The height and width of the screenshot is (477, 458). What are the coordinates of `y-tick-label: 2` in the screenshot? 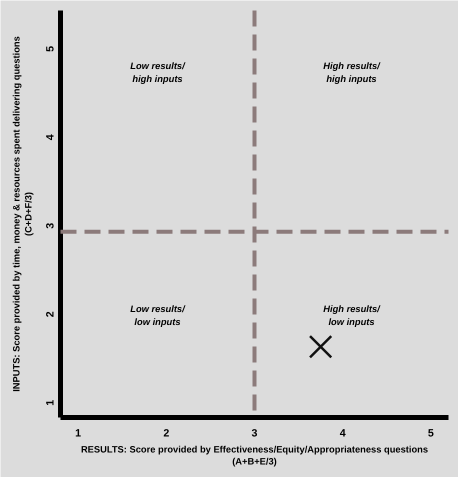 It's located at (50, 314).